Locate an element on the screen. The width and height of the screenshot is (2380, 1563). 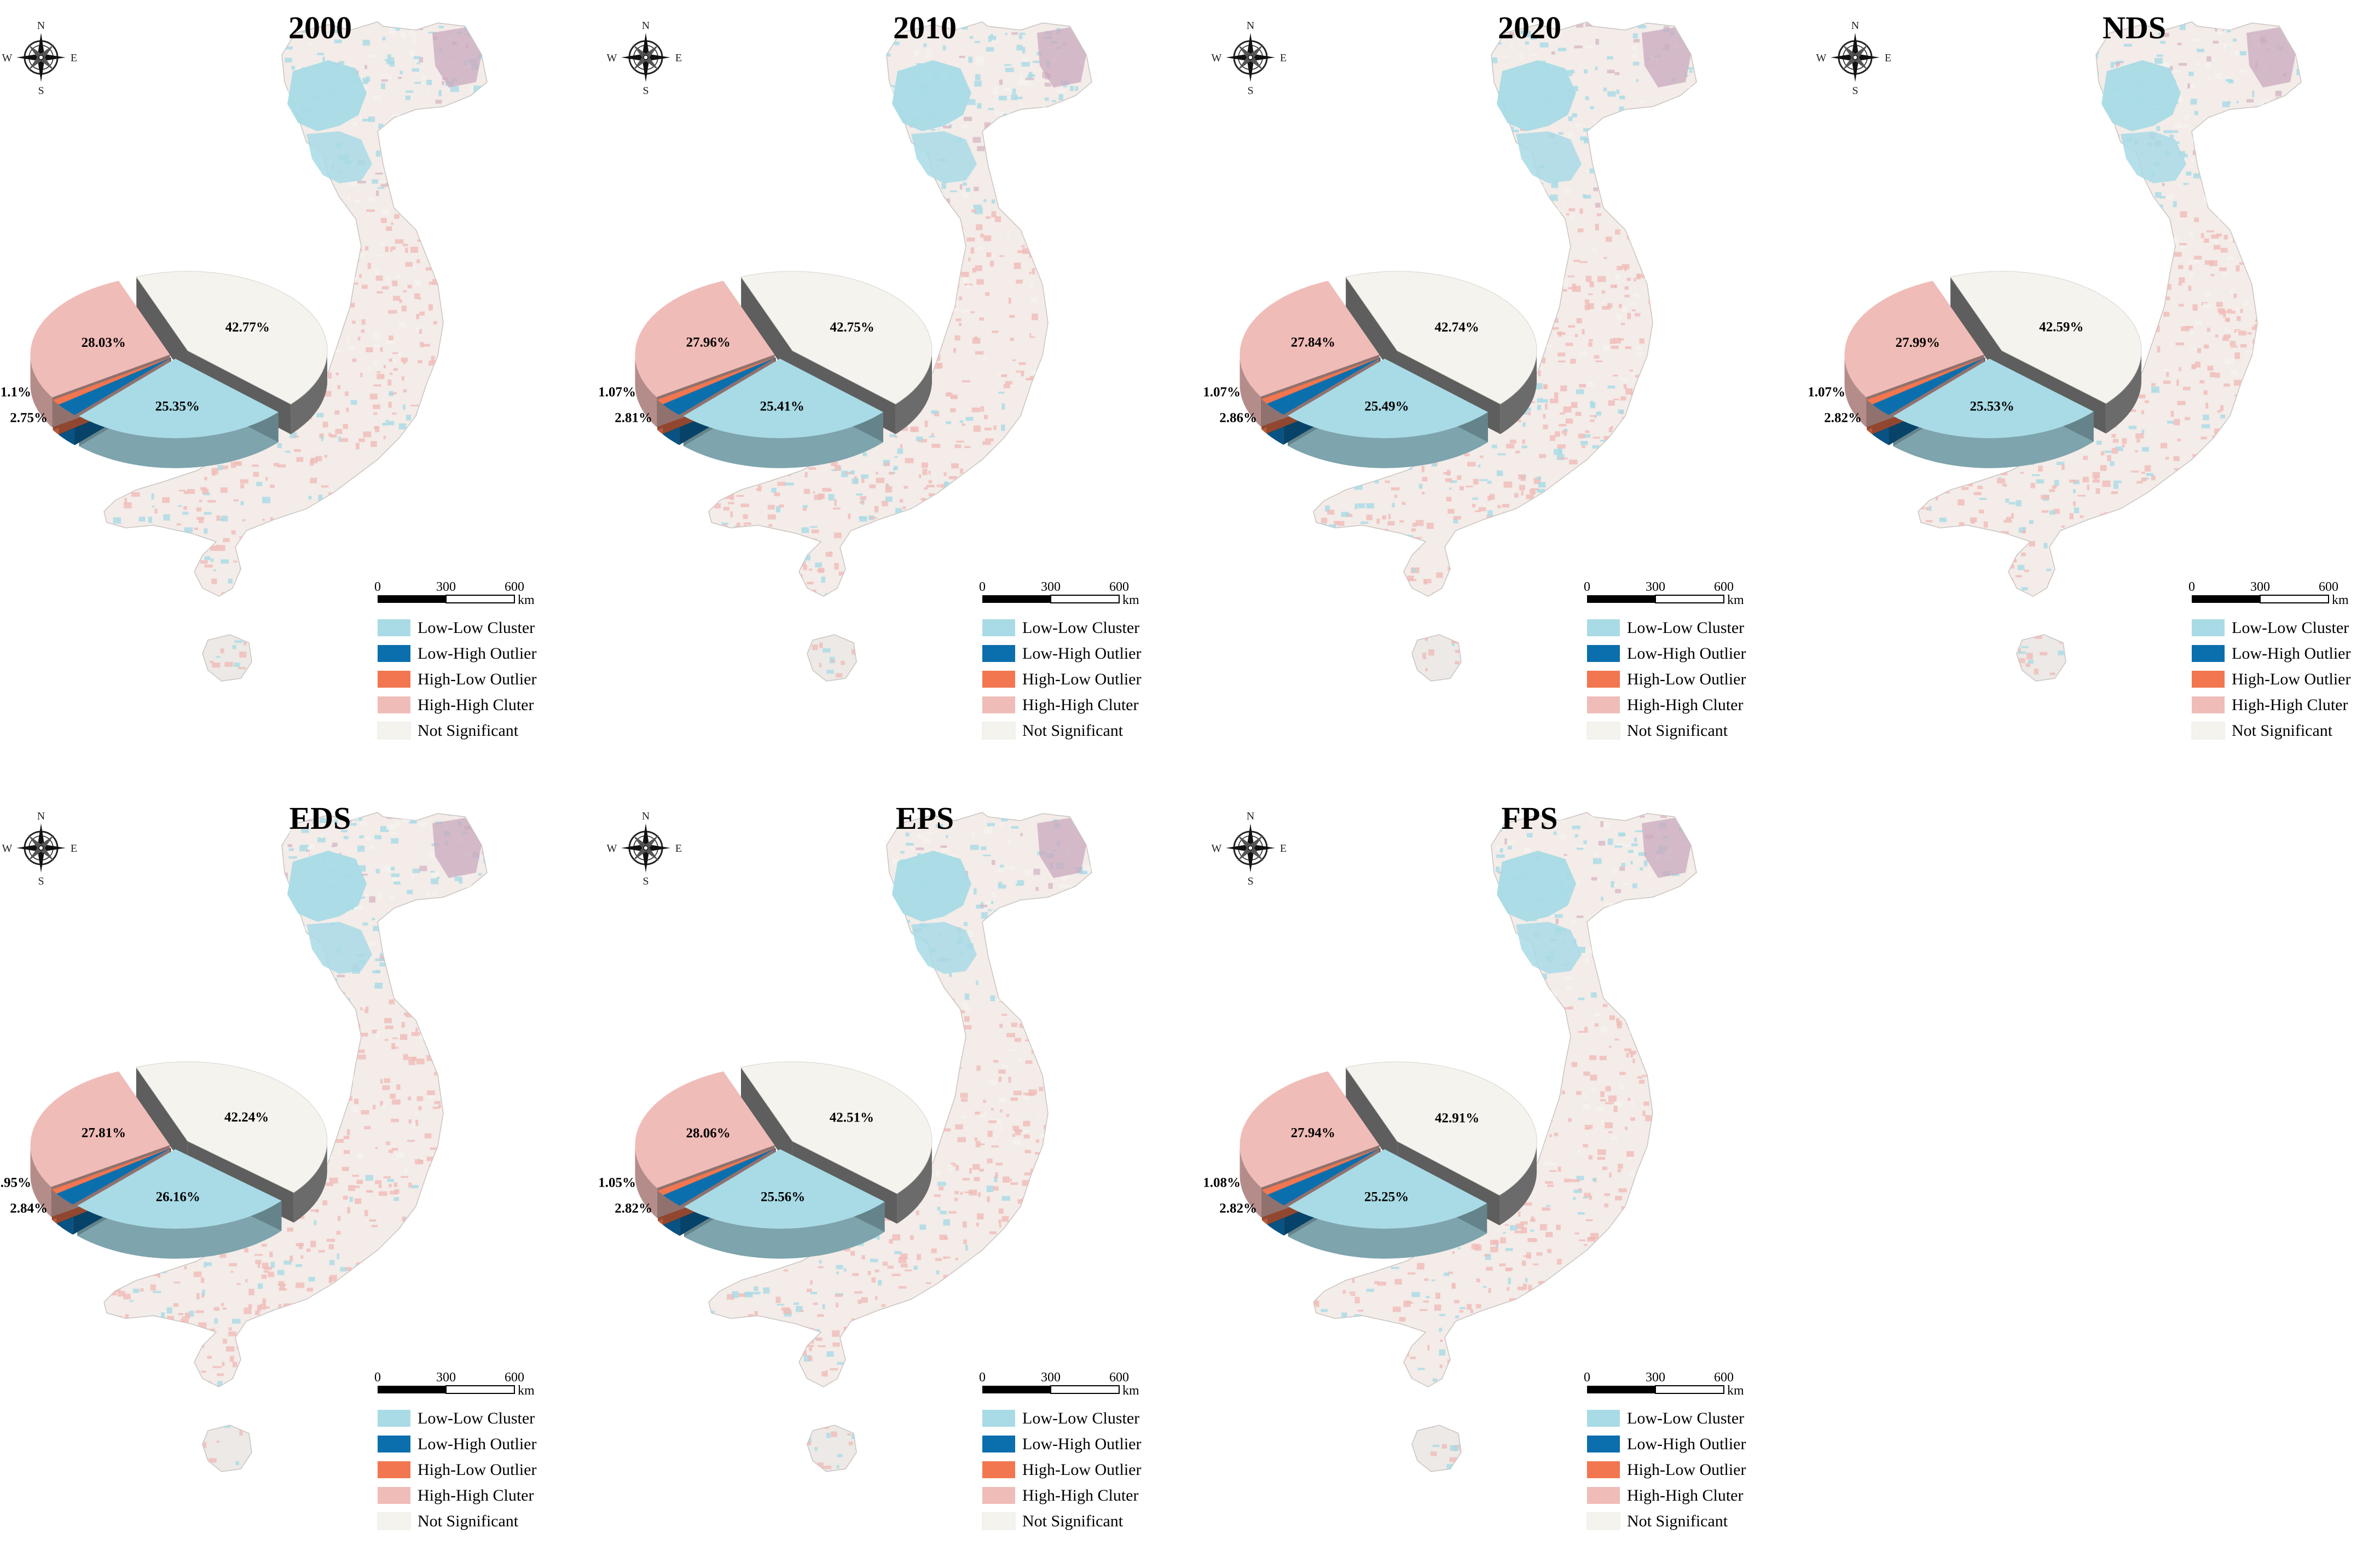
pie-label-low-low: 25.35% is located at coordinates (177, 407).